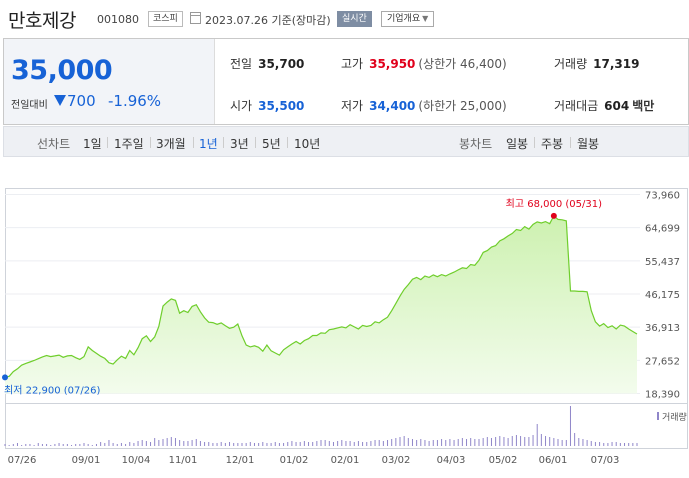 This screenshot has height=478, width=689. What do you see at coordinates (662, 262) in the screenshot?
I see `y-tick-label: 55,437` at bounding box center [662, 262].